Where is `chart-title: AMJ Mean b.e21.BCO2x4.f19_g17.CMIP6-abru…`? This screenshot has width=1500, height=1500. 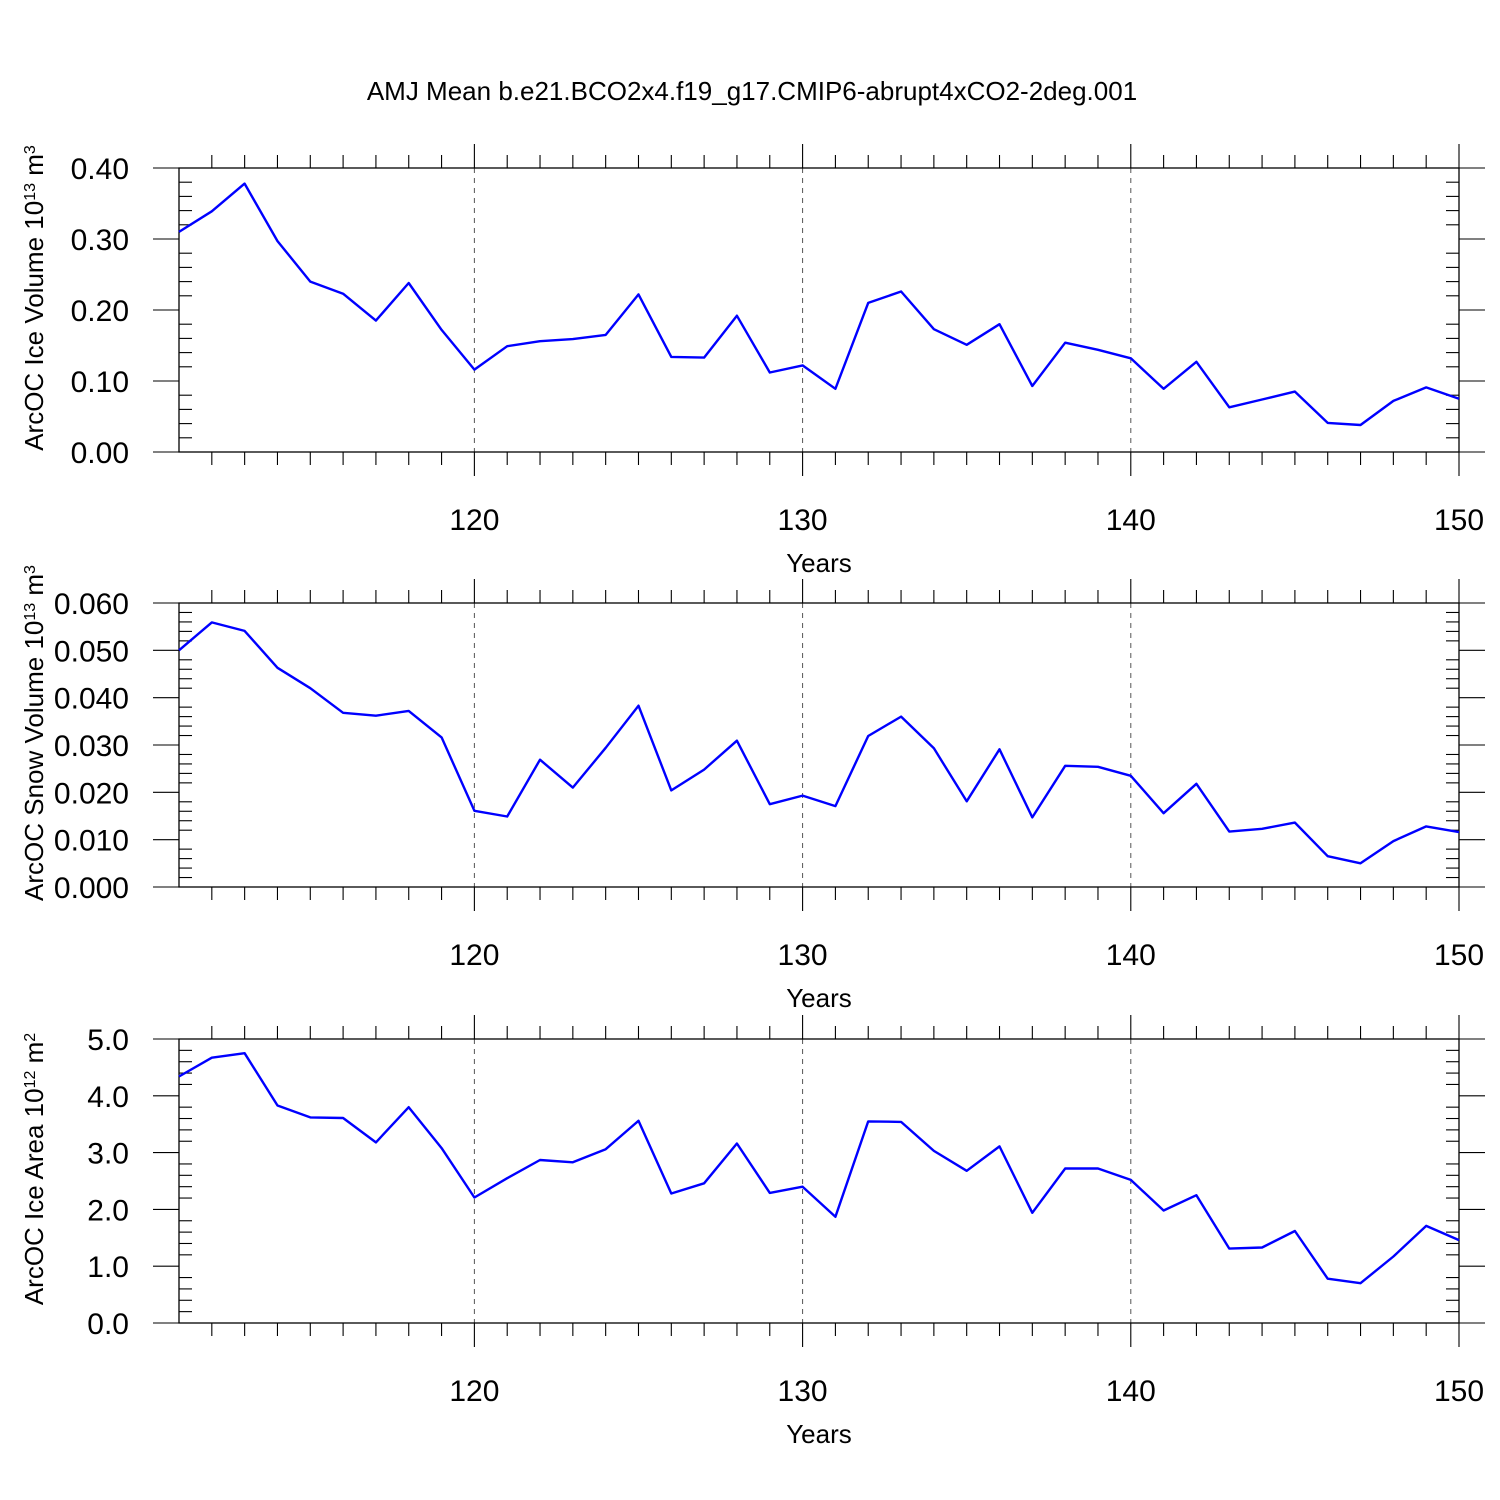
chart-title: AMJ Mean b.e21.BCO2x4.f19_g17.CMIP6-abru… is located at coordinates (752, 91).